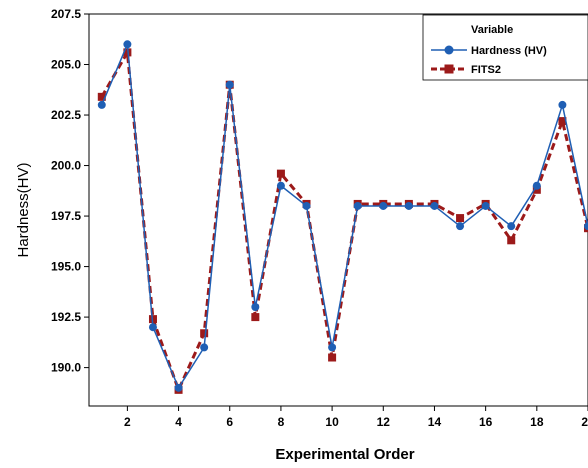  What do you see at coordinates (486, 422) in the screenshot?
I see `x-tick-label: 16` at bounding box center [486, 422].